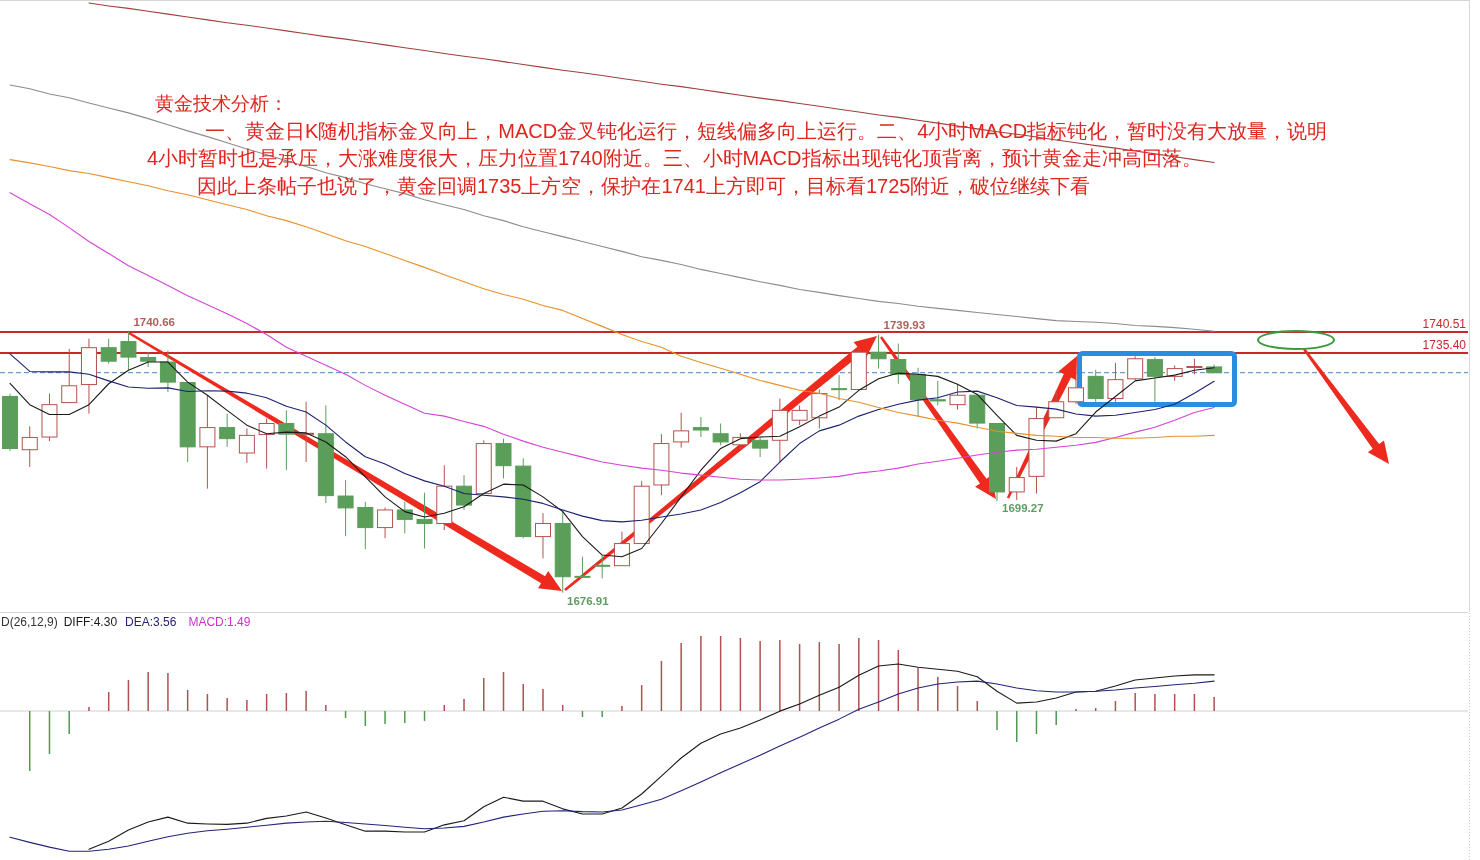  Describe the element at coordinates (644, 186) in the screenshot. I see `annotation: 因此上条帖子也说了，黄金回调1735上方空，保护在1741上方即可，目标看1725附近，破位继续下看` at that location.